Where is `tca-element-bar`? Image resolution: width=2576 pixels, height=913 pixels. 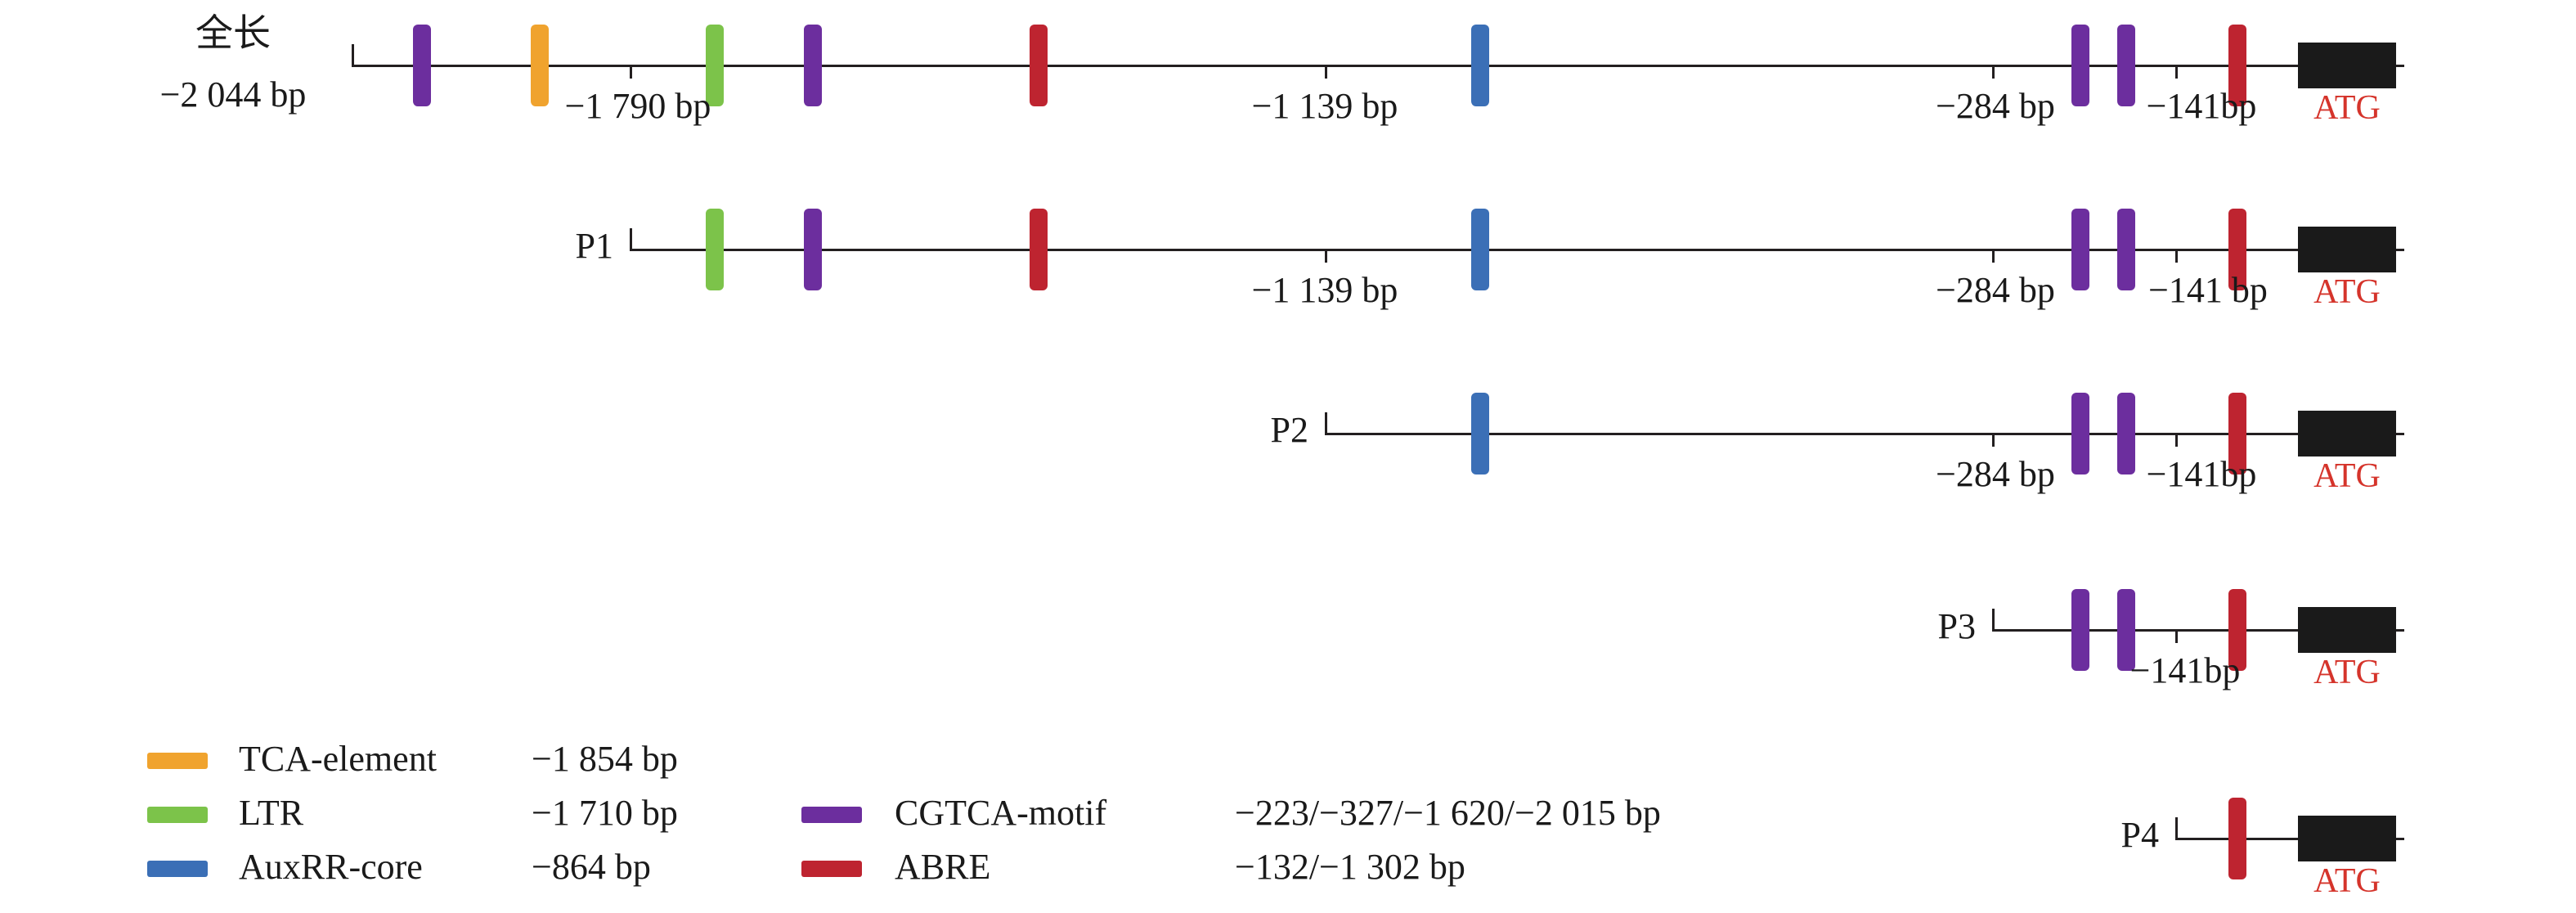
tca-element-bar is located at coordinates (540, 65).